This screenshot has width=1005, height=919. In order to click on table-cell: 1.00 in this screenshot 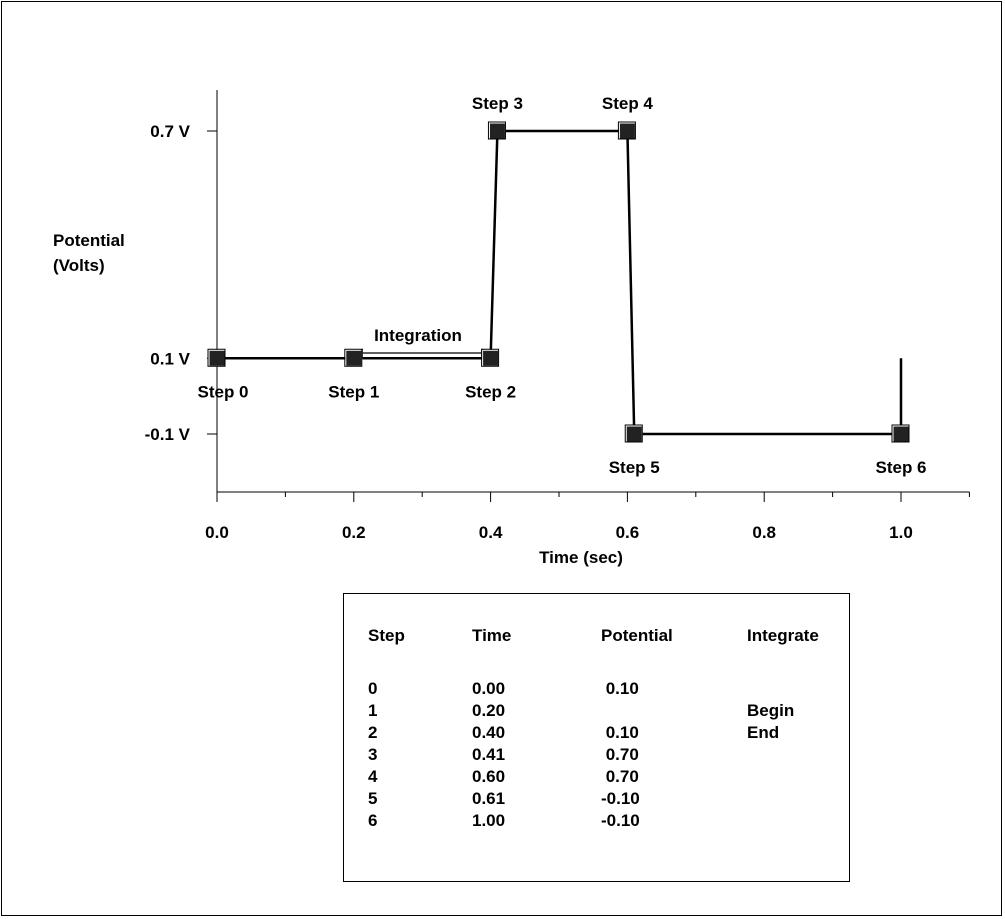, I will do `click(489, 820)`.